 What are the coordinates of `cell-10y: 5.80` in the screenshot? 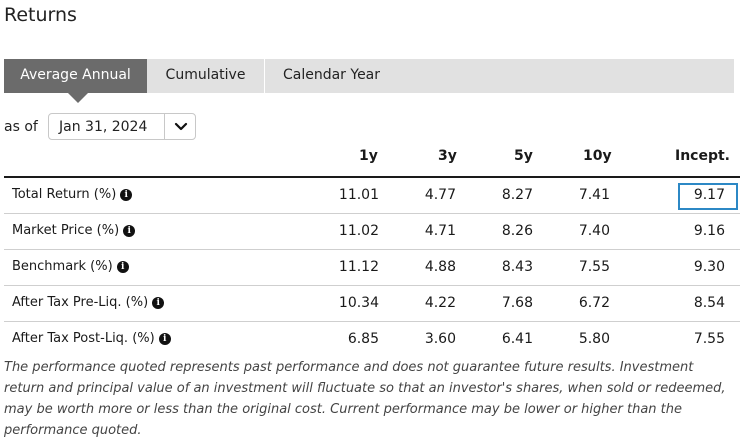 It's located at (594, 339).